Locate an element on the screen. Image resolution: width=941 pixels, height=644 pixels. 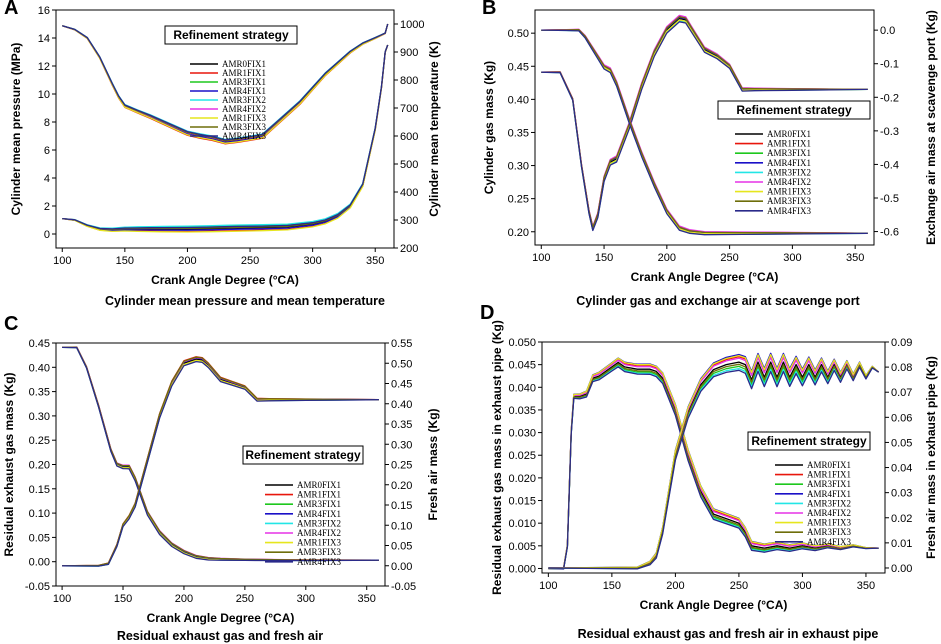
y2-tick-label: 400 is located at coordinates (409, 193).